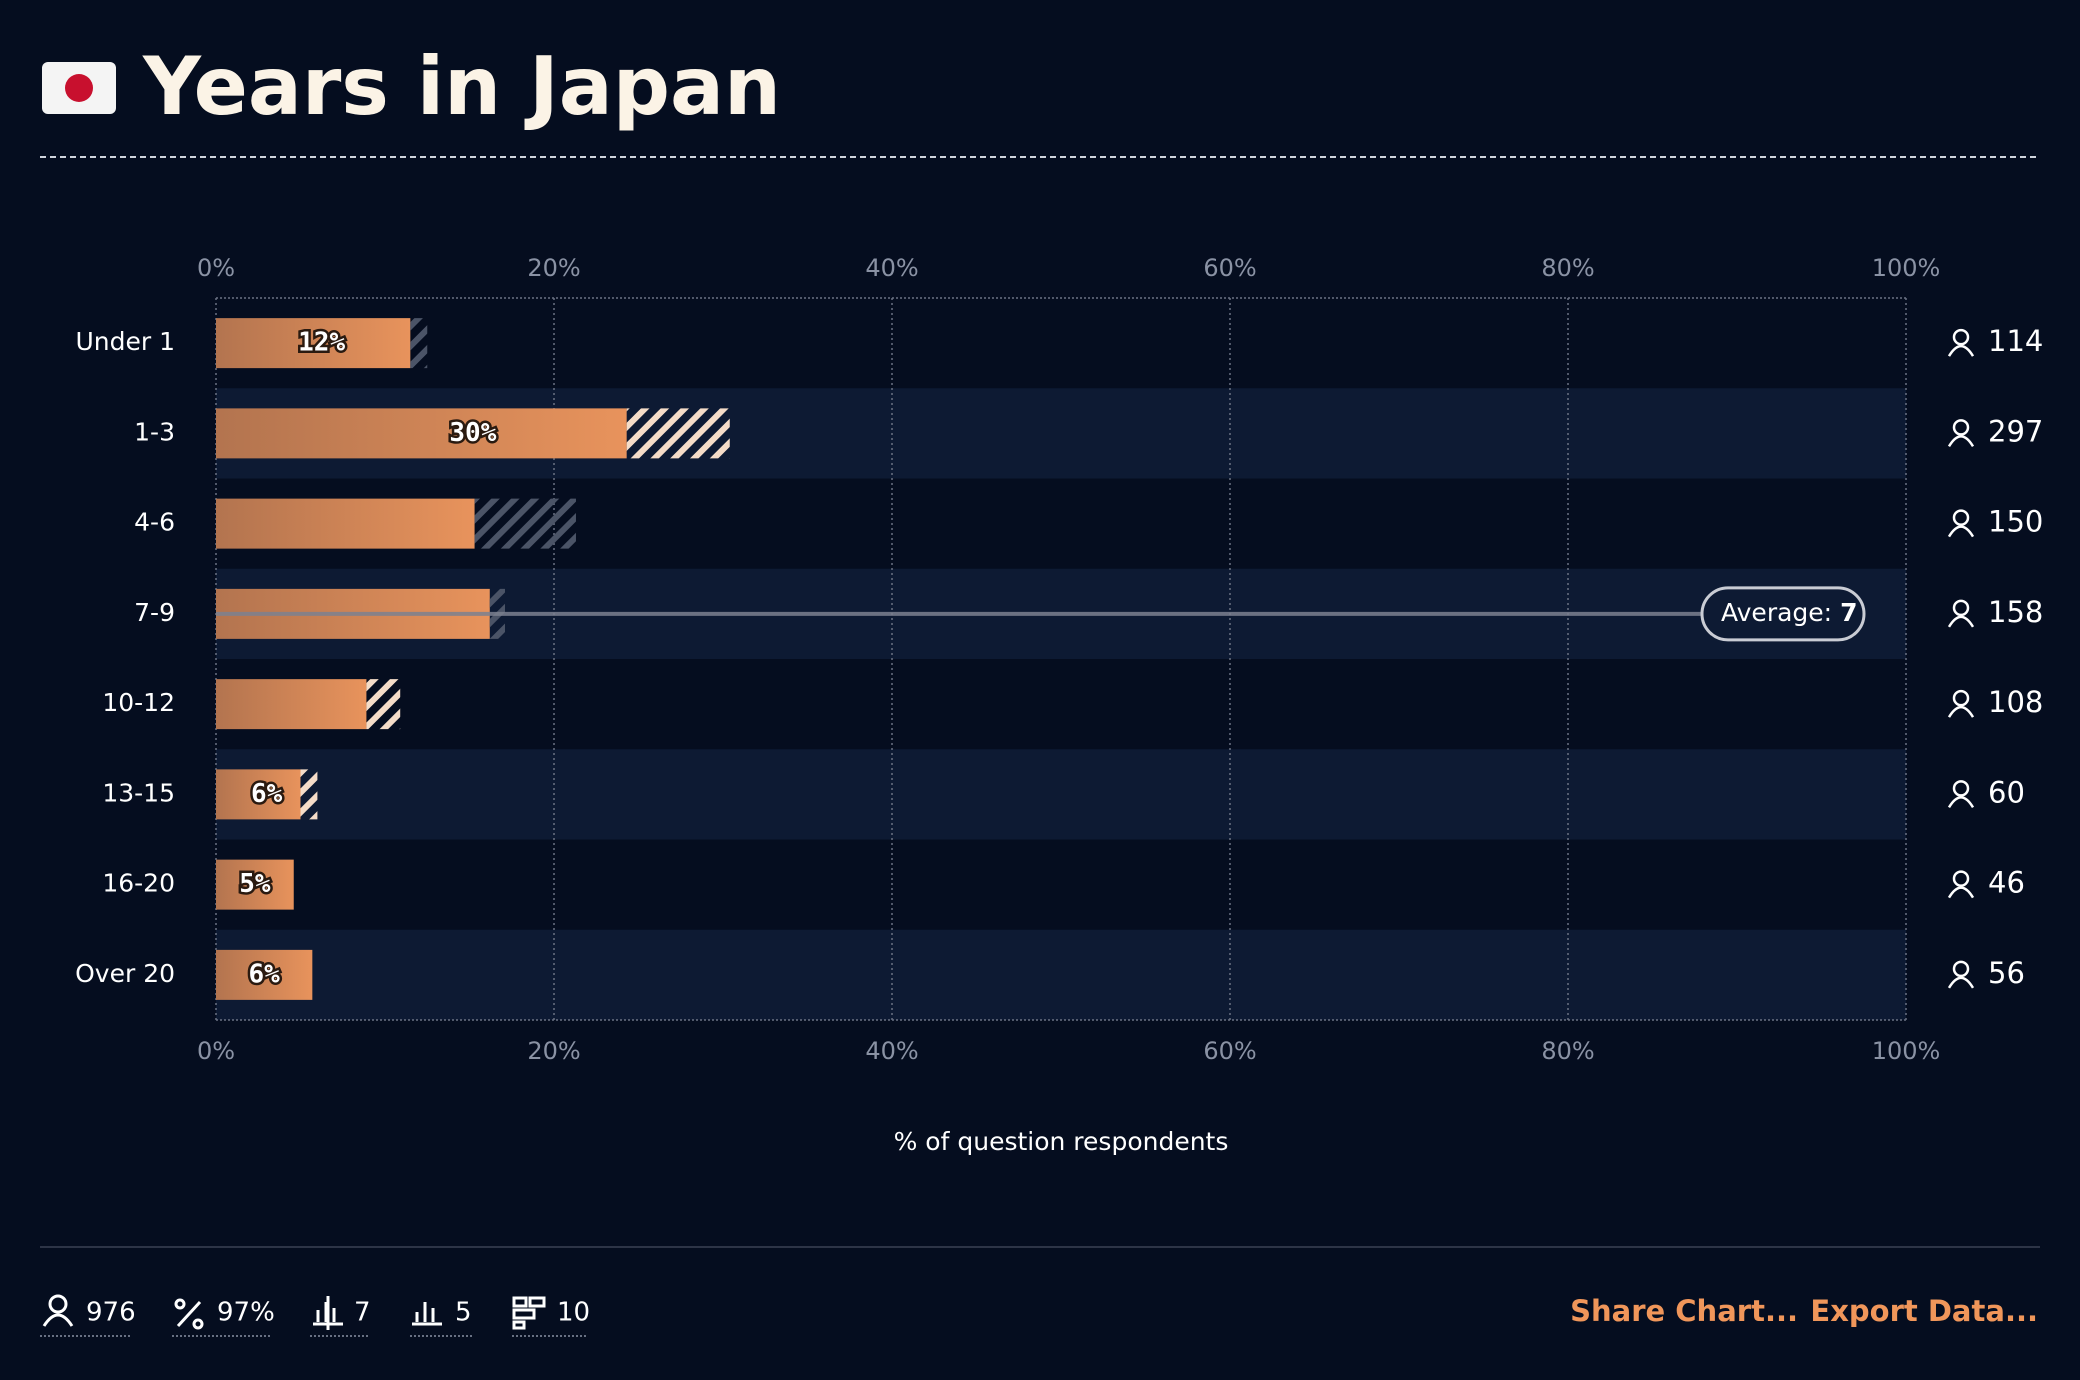 The width and height of the screenshot is (2080, 1380). What do you see at coordinates (362, 1313) in the screenshot?
I see `footer-stat: 7` at bounding box center [362, 1313].